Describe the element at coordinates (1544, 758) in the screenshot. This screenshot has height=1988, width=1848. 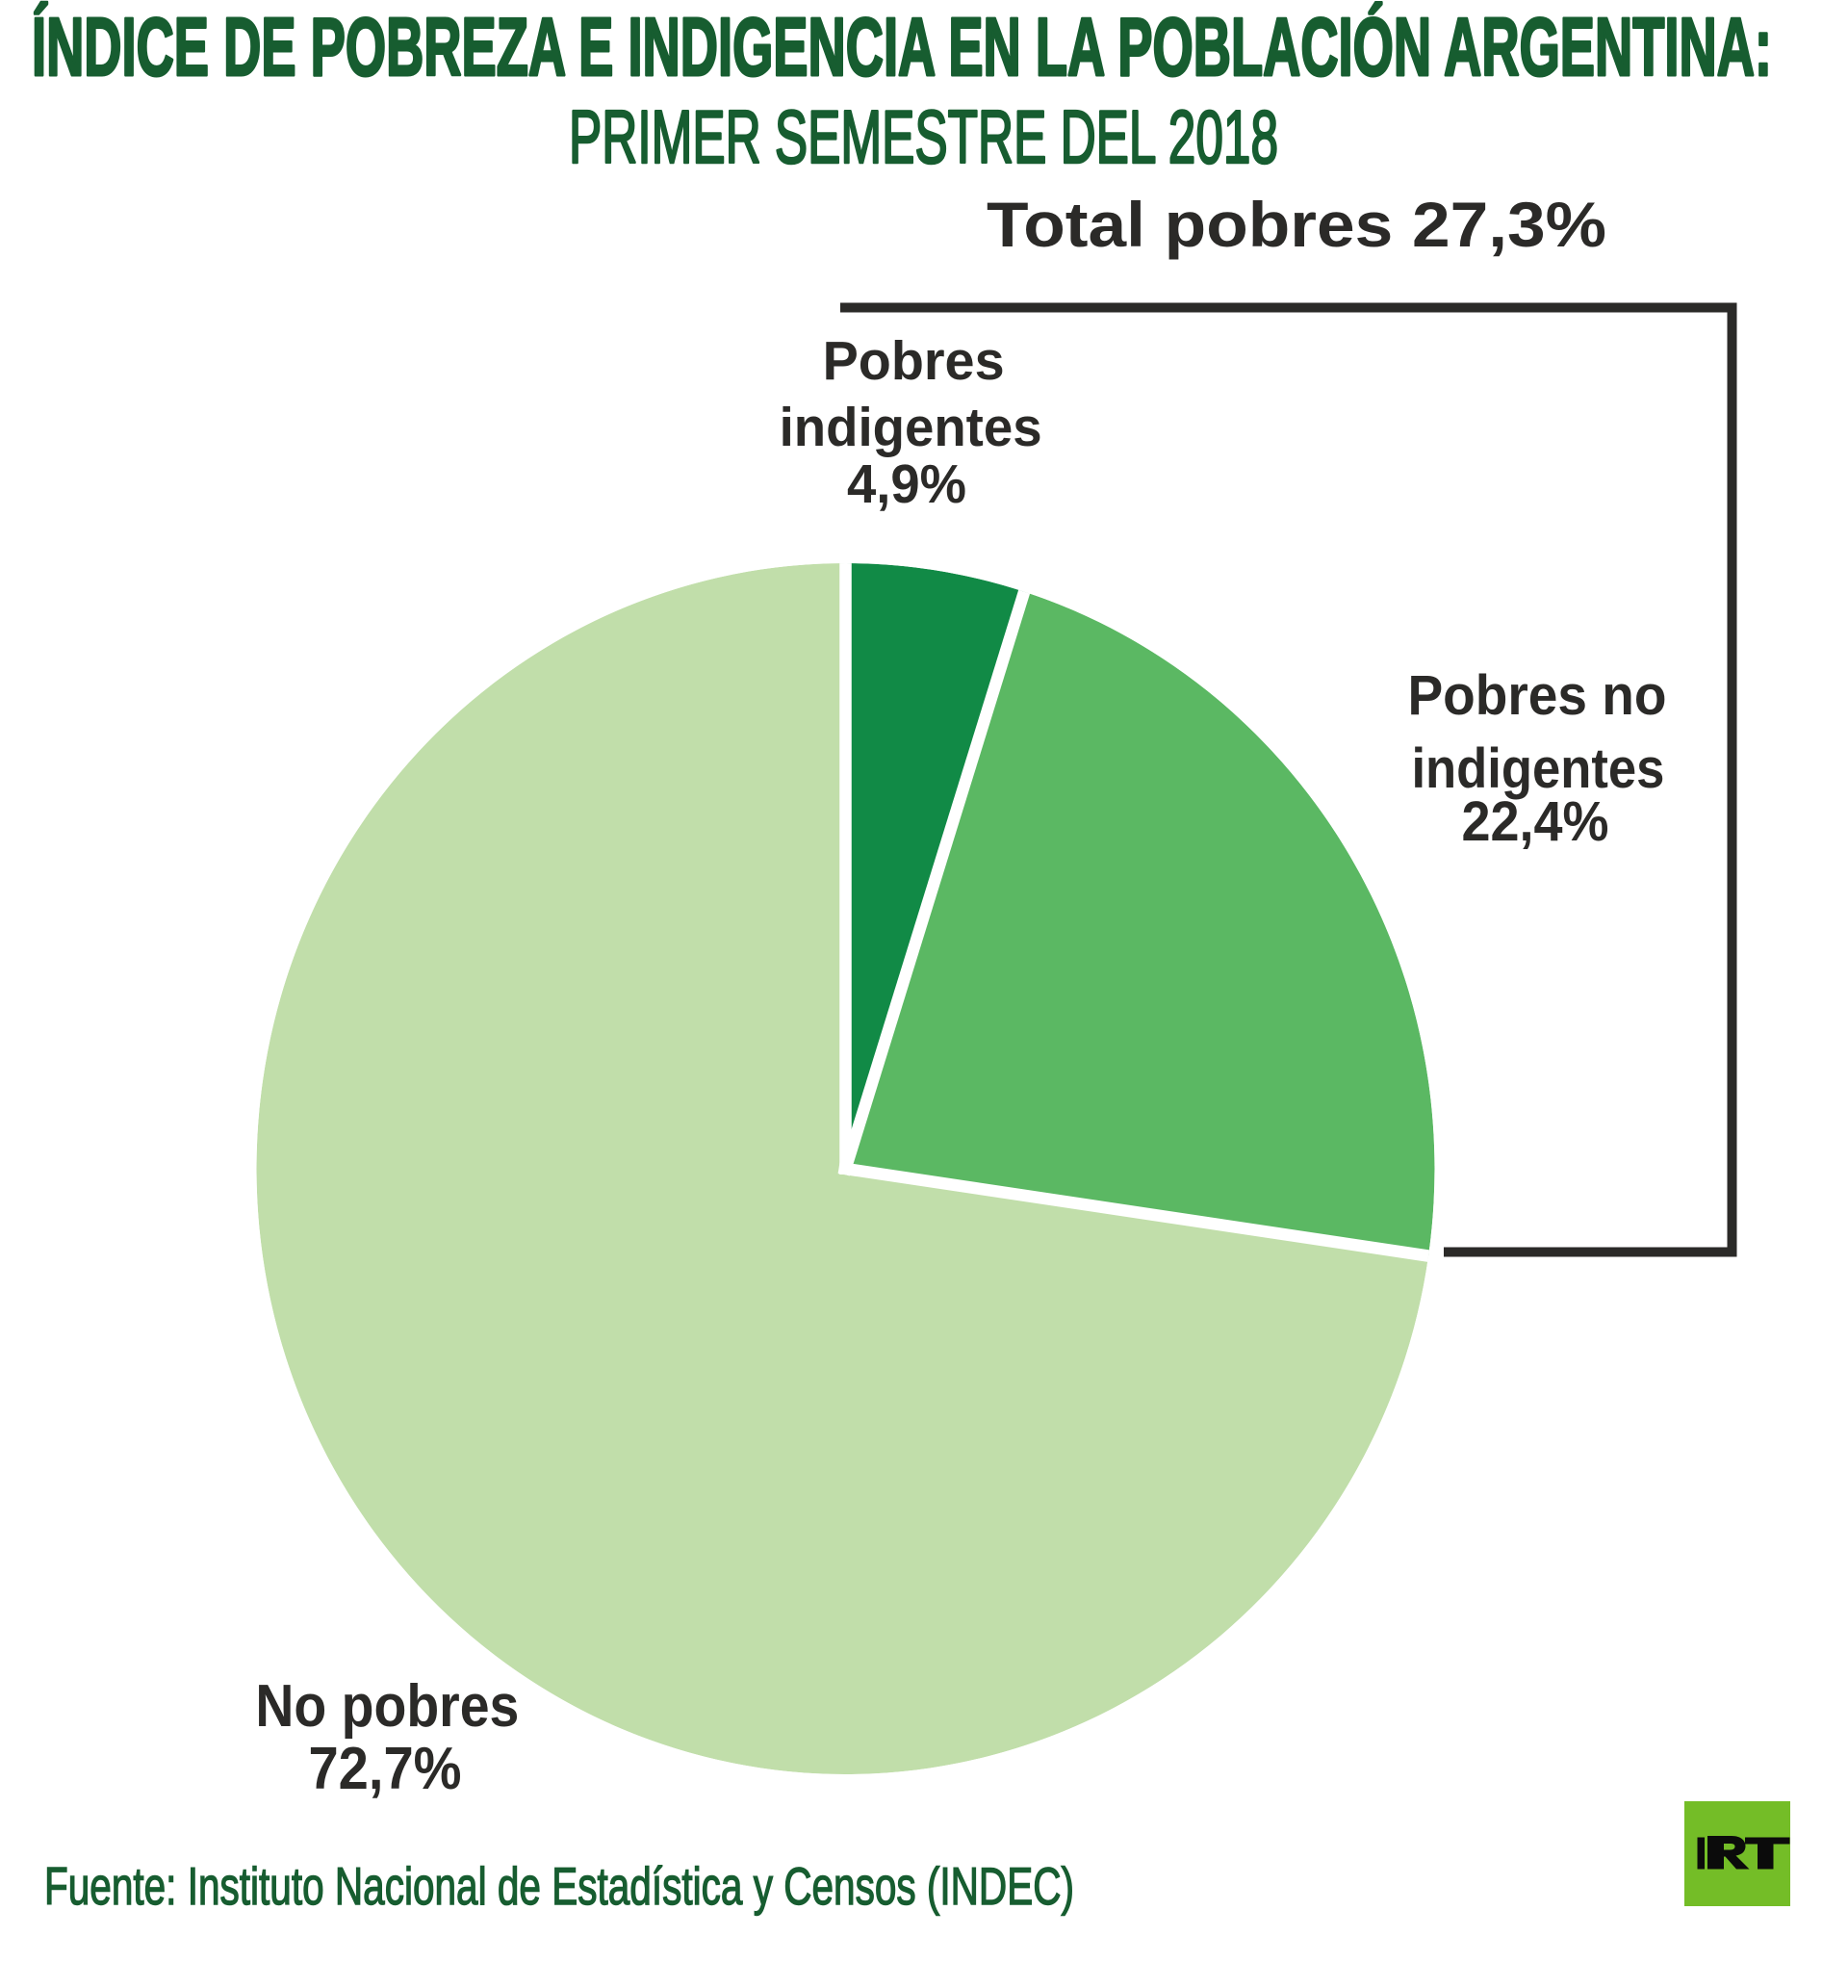
I see `svg-text:Pobres no indigentes 2: Pobres no indigentes 22,4%` at that location.